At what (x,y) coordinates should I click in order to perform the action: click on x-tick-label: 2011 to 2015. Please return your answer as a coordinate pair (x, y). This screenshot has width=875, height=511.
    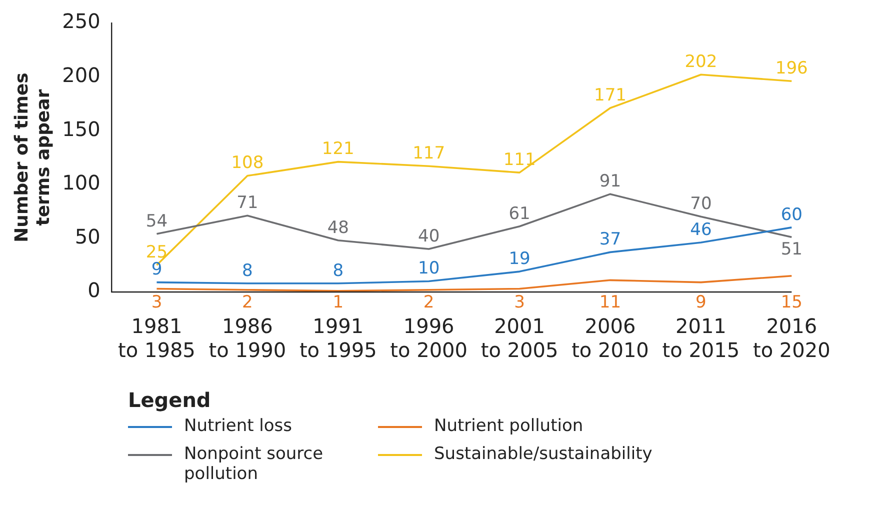
    Looking at the image, I should click on (701, 338).